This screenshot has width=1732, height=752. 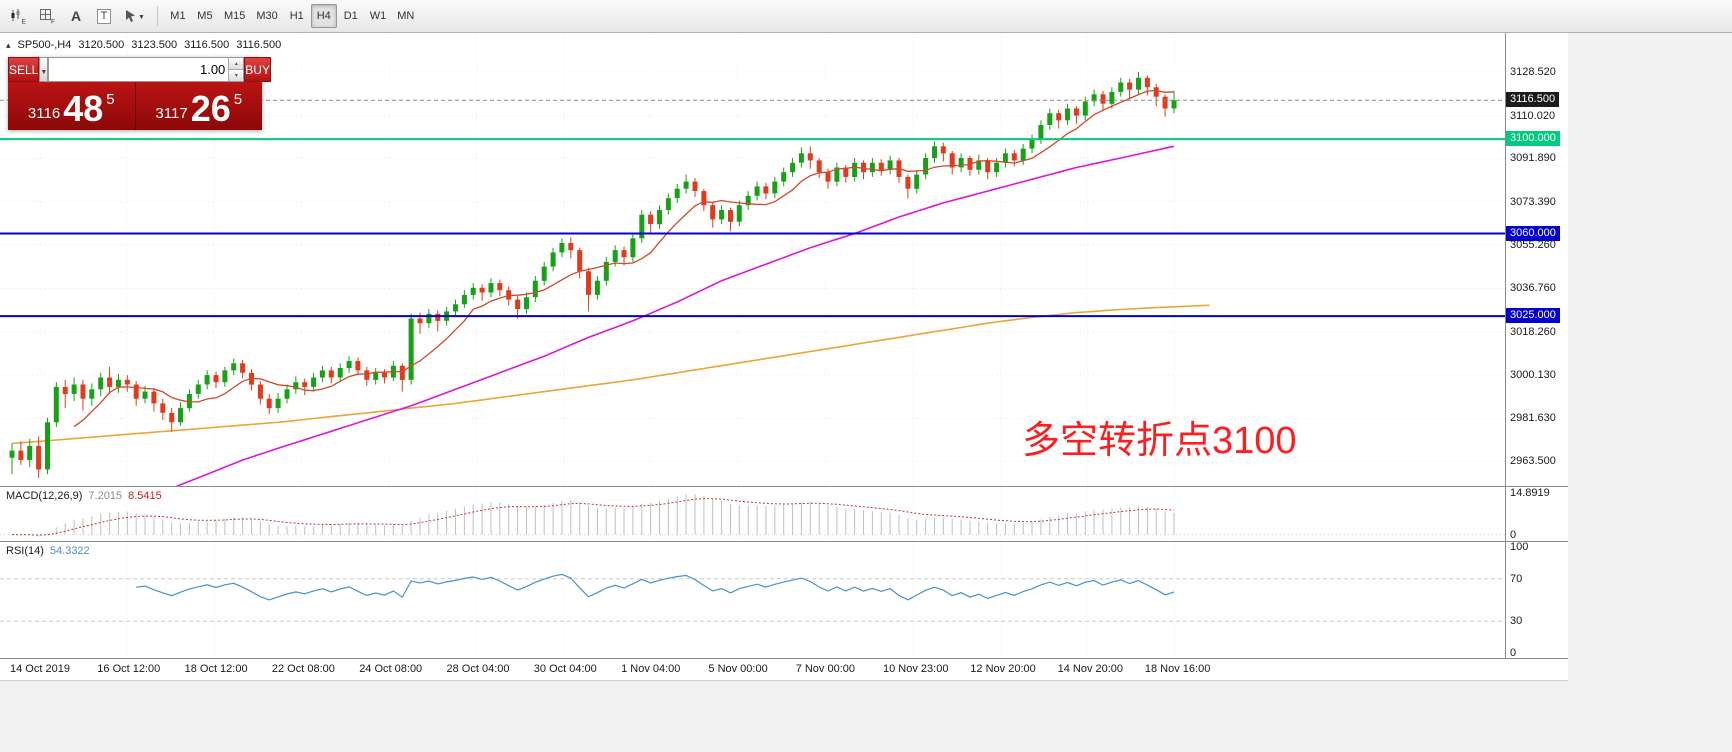 I want to click on buy-price-prefix: 3117, so click(x=171, y=113).